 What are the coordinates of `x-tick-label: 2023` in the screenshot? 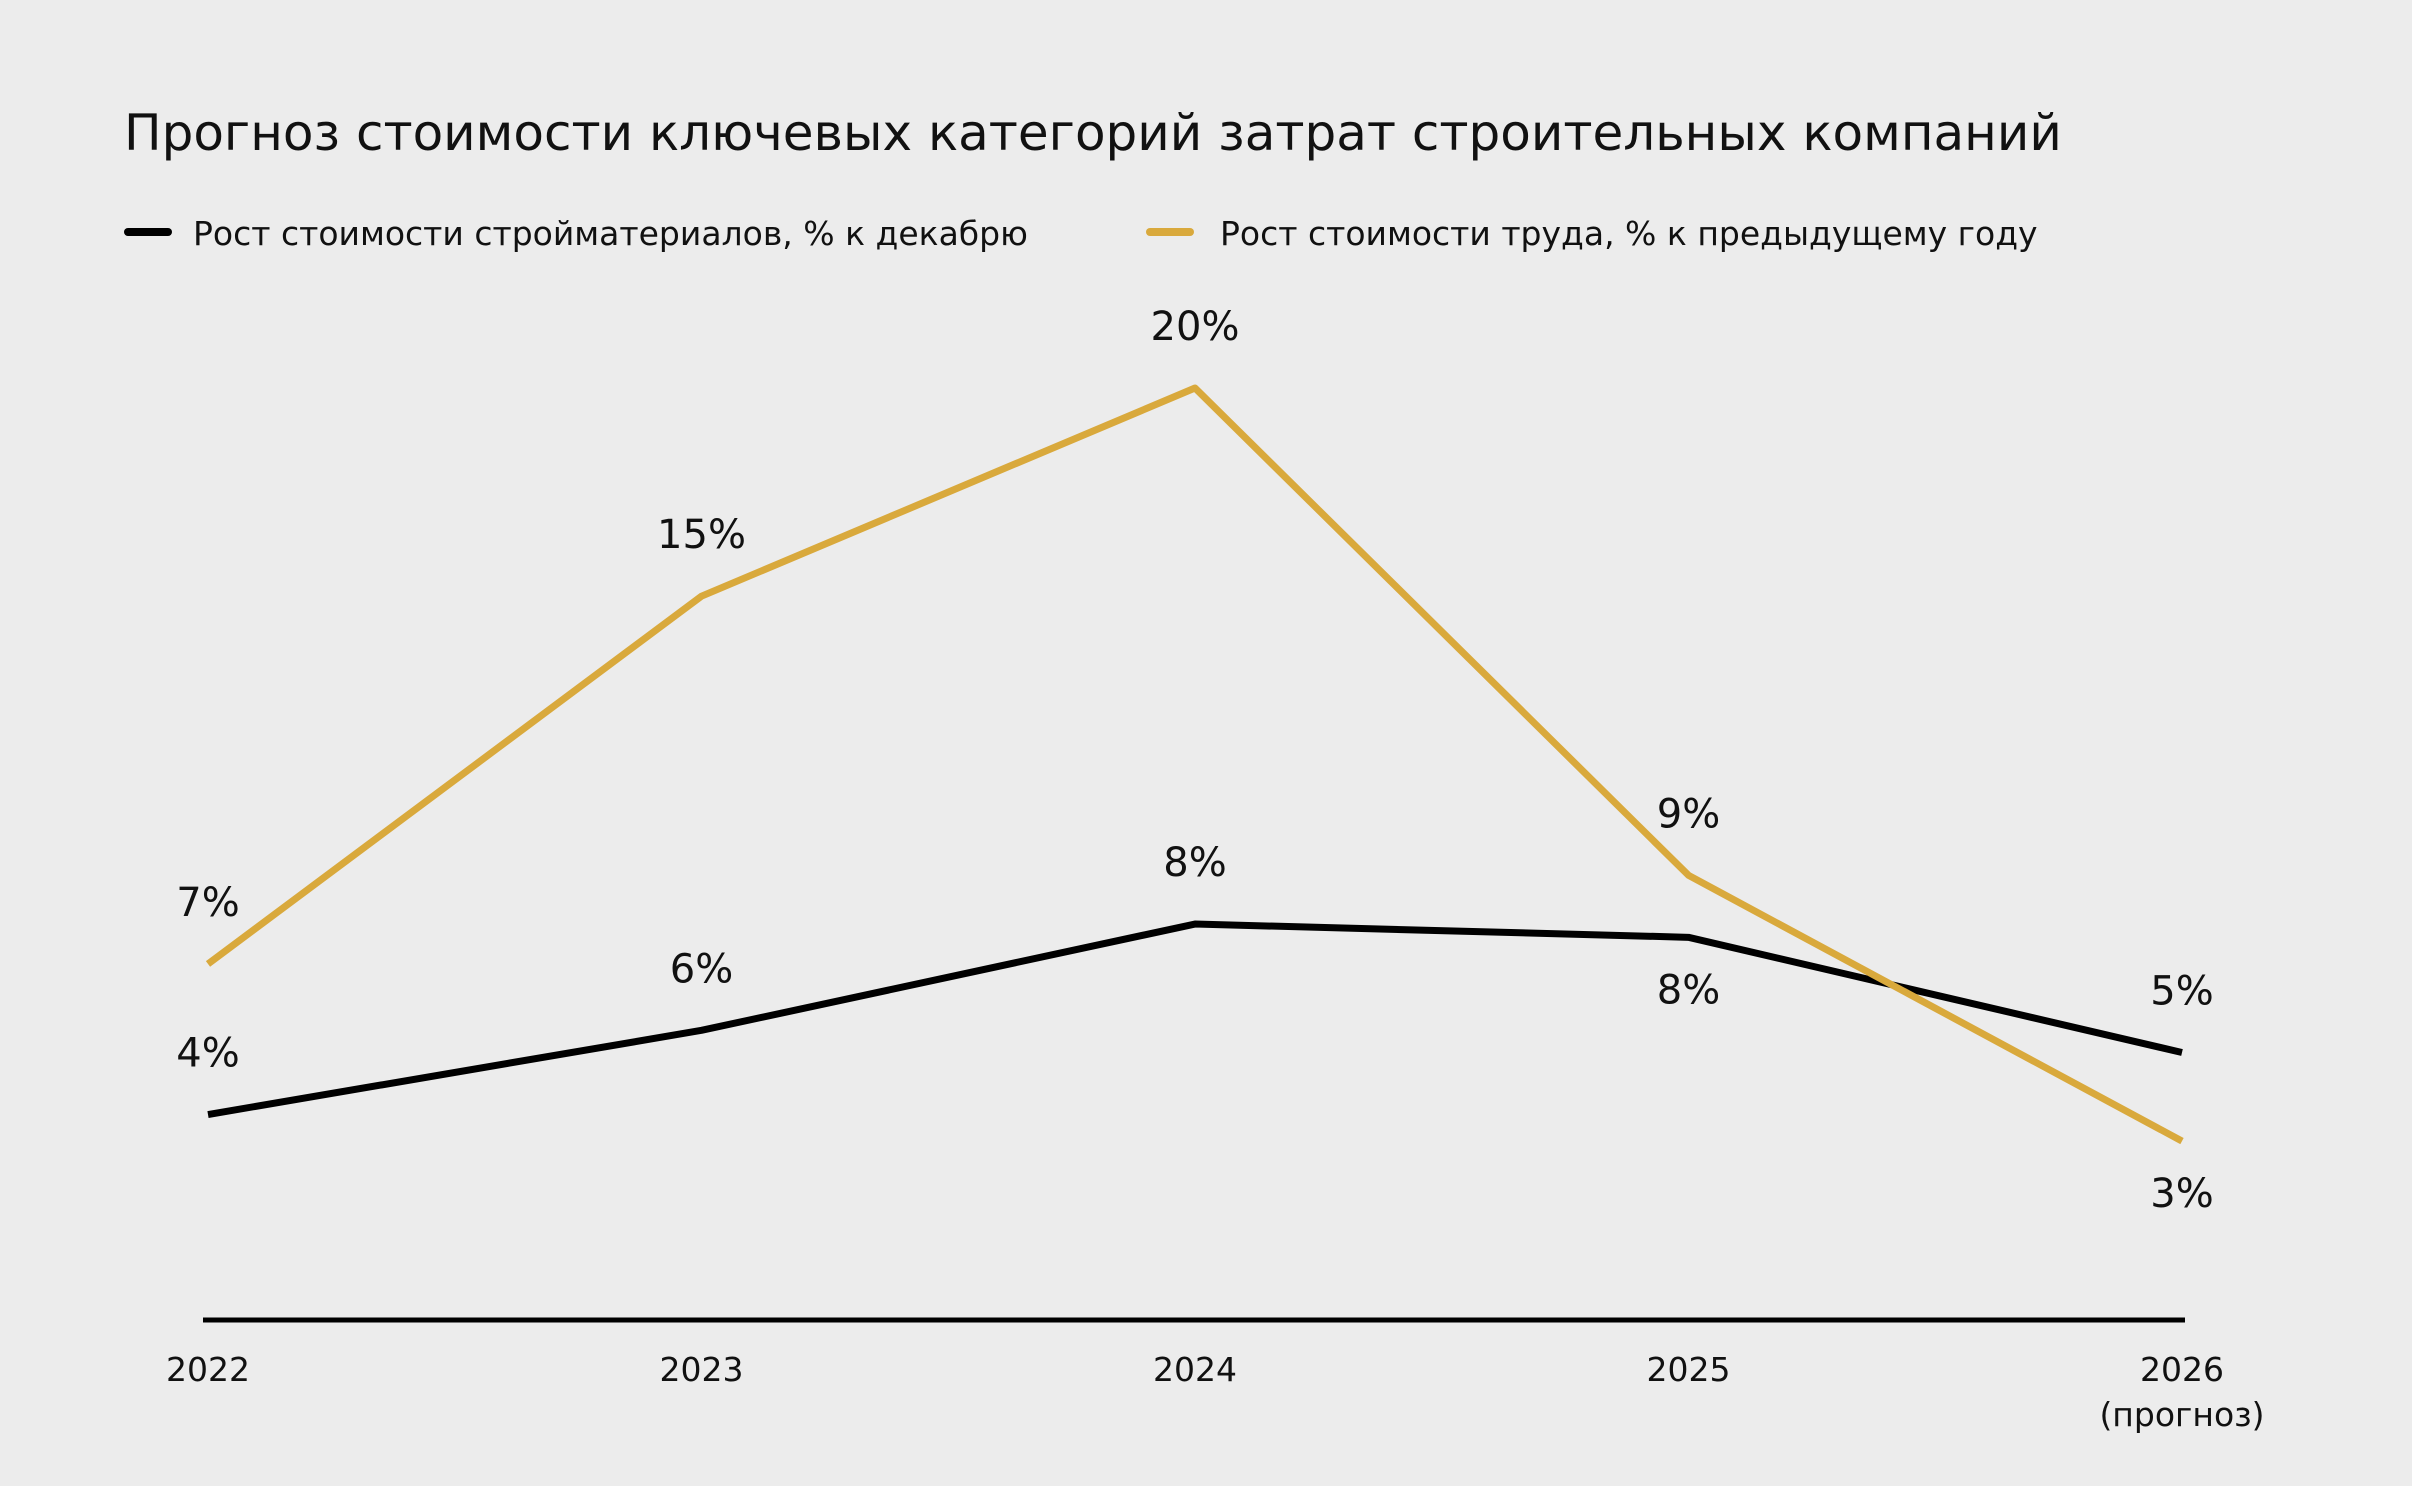 It's located at (702, 1369).